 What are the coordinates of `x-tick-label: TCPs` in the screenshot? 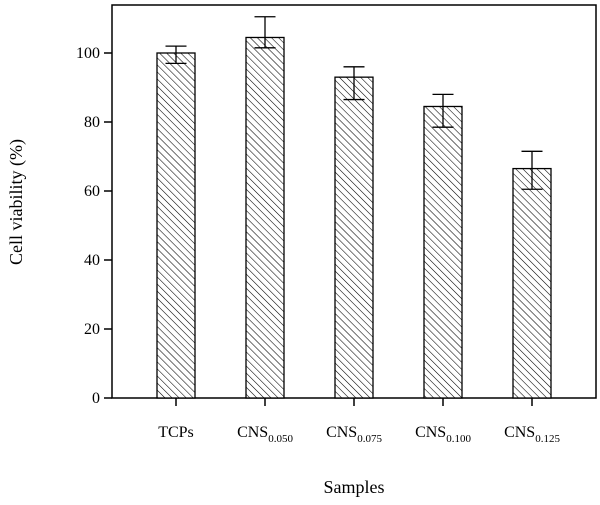 It's located at (176, 432).